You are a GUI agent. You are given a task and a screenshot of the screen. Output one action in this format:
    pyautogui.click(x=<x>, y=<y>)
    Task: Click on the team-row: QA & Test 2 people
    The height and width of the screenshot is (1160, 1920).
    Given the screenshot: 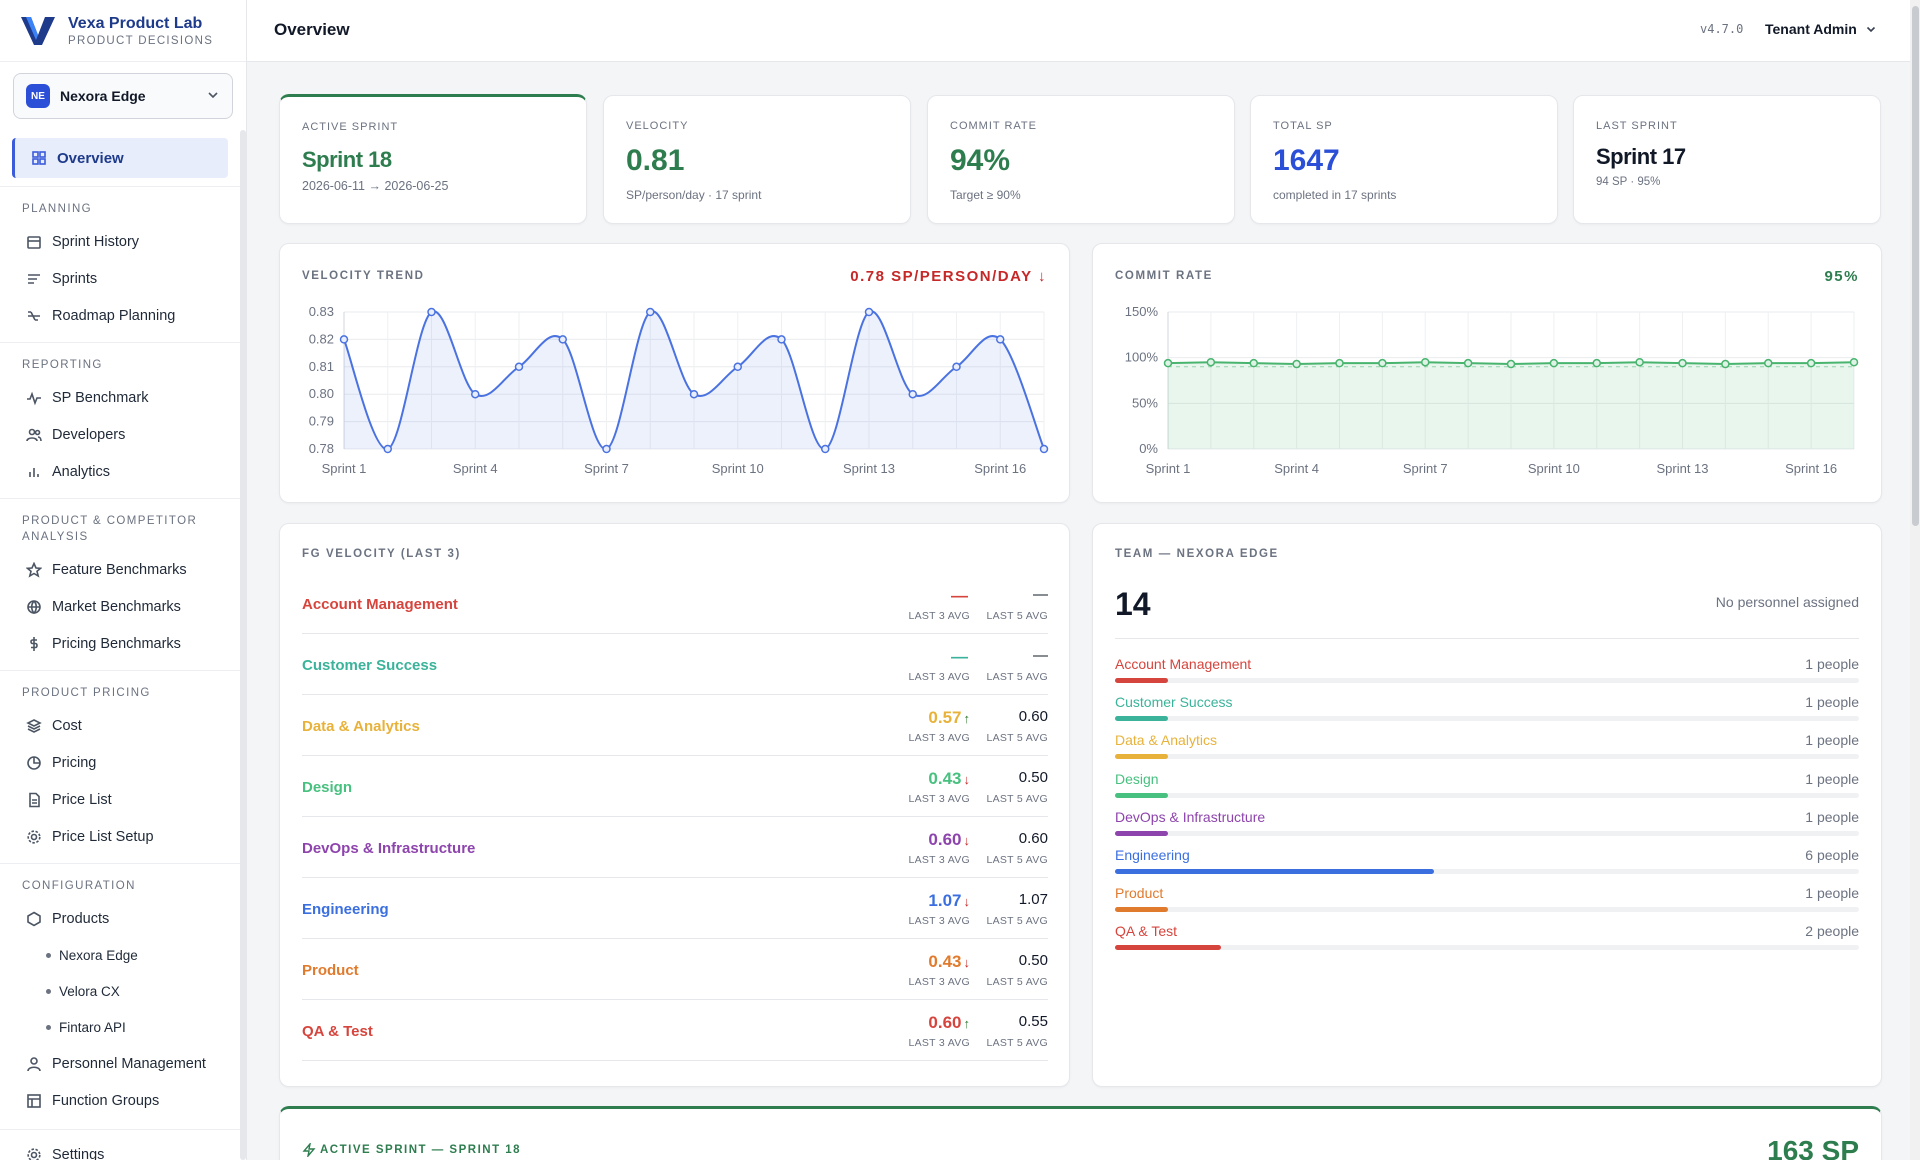 What is the action you would take?
    pyautogui.click(x=1487, y=942)
    